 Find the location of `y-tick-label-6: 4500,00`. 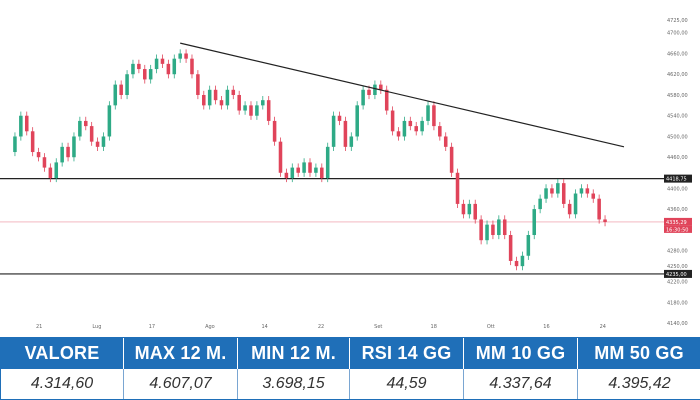

y-tick-label-6: 4500,00 is located at coordinates (677, 137).